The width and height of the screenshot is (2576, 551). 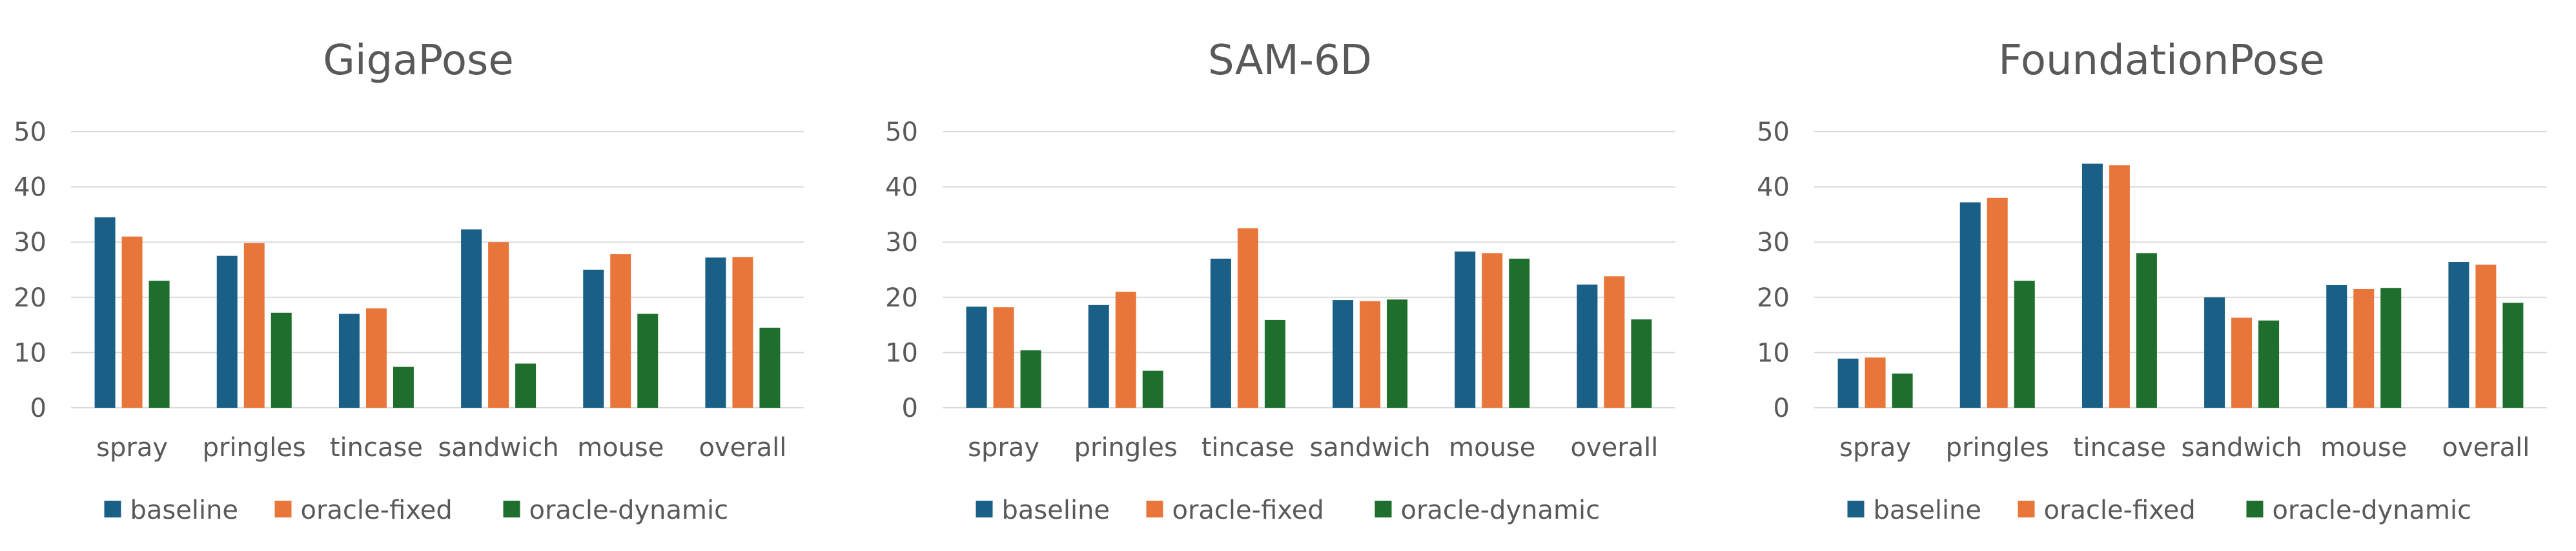 What do you see at coordinates (1290, 61) in the screenshot?
I see `chart-title: SAM-6D` at bounding box center [1290, 61].